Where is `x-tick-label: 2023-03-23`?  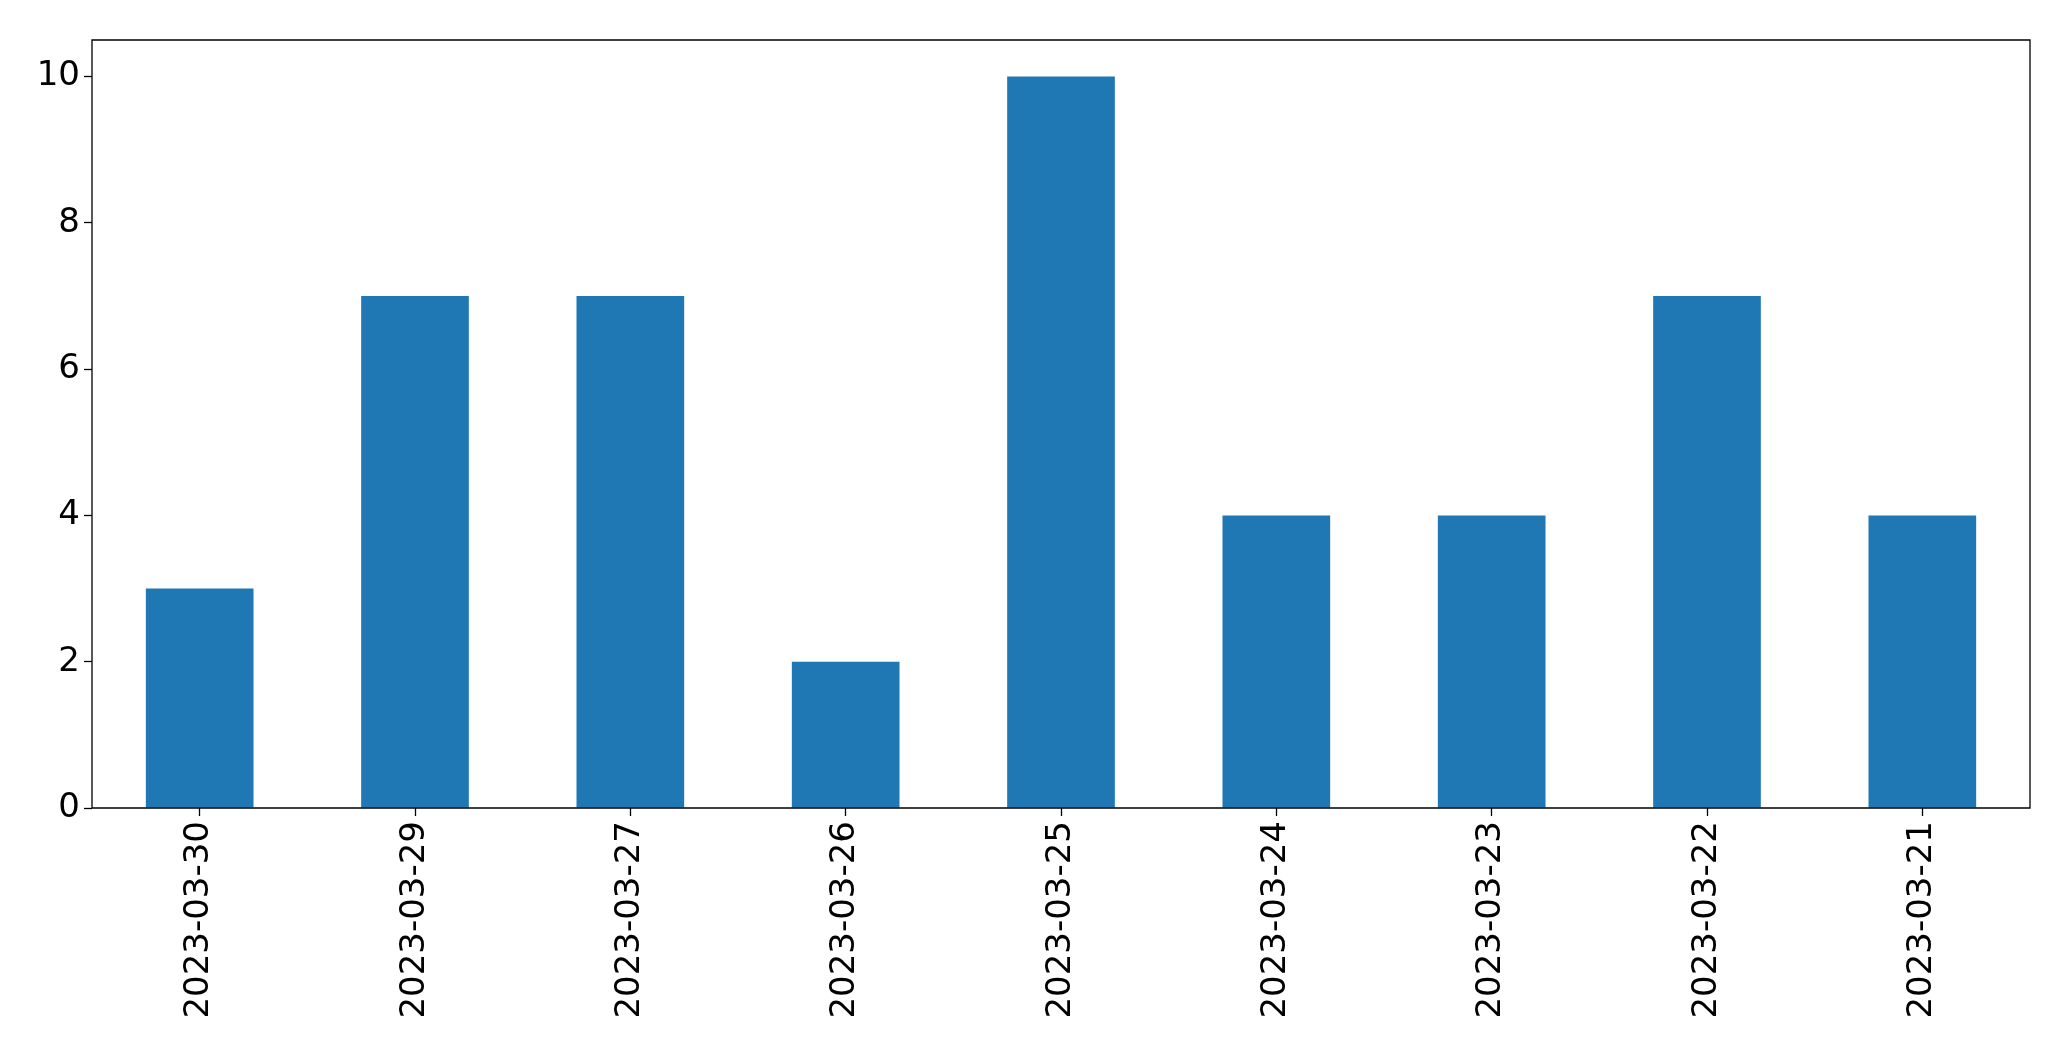
x-tick-label: 2023-03-23 is located at coordinates (1488, 920).